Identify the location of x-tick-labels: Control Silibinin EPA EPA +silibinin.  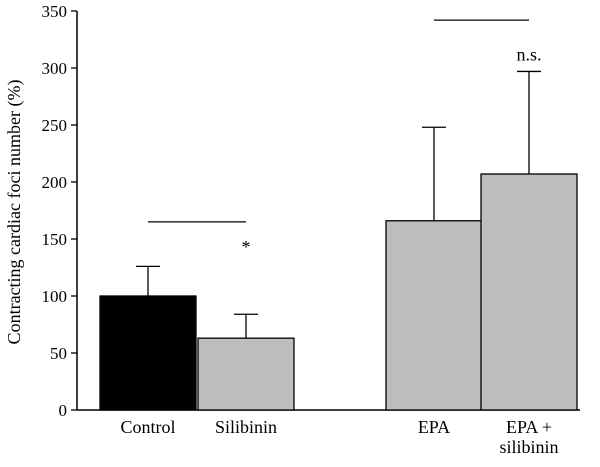
(339, 437).